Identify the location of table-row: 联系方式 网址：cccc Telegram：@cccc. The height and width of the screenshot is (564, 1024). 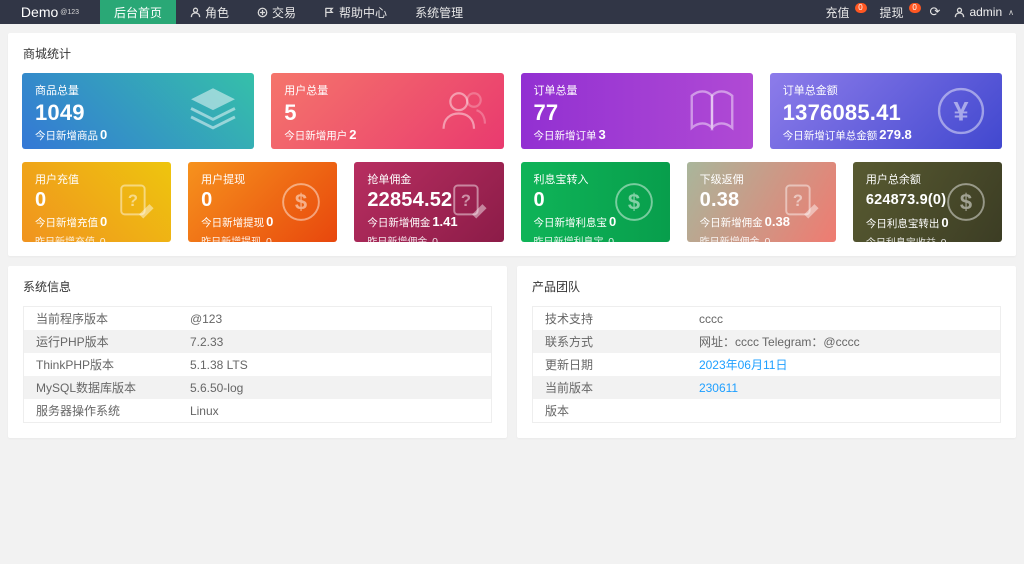
(766, 341).